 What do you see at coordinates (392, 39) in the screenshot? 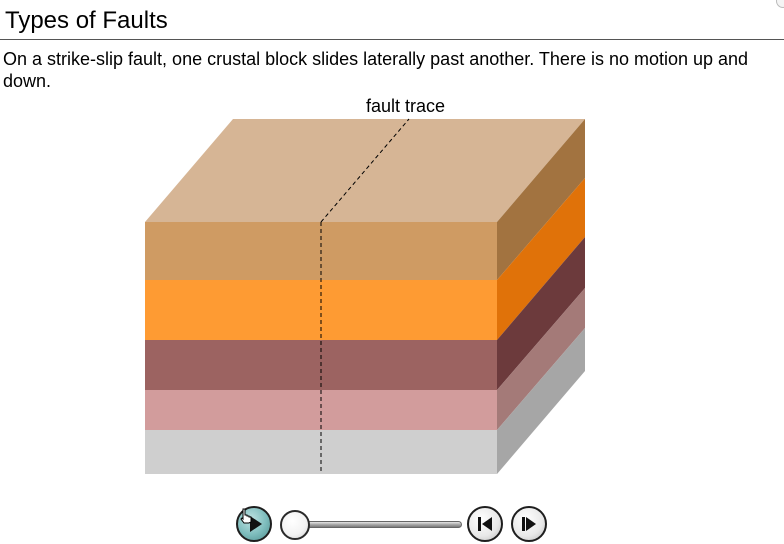
I see `title-divider` at bounding box center [392, 39].